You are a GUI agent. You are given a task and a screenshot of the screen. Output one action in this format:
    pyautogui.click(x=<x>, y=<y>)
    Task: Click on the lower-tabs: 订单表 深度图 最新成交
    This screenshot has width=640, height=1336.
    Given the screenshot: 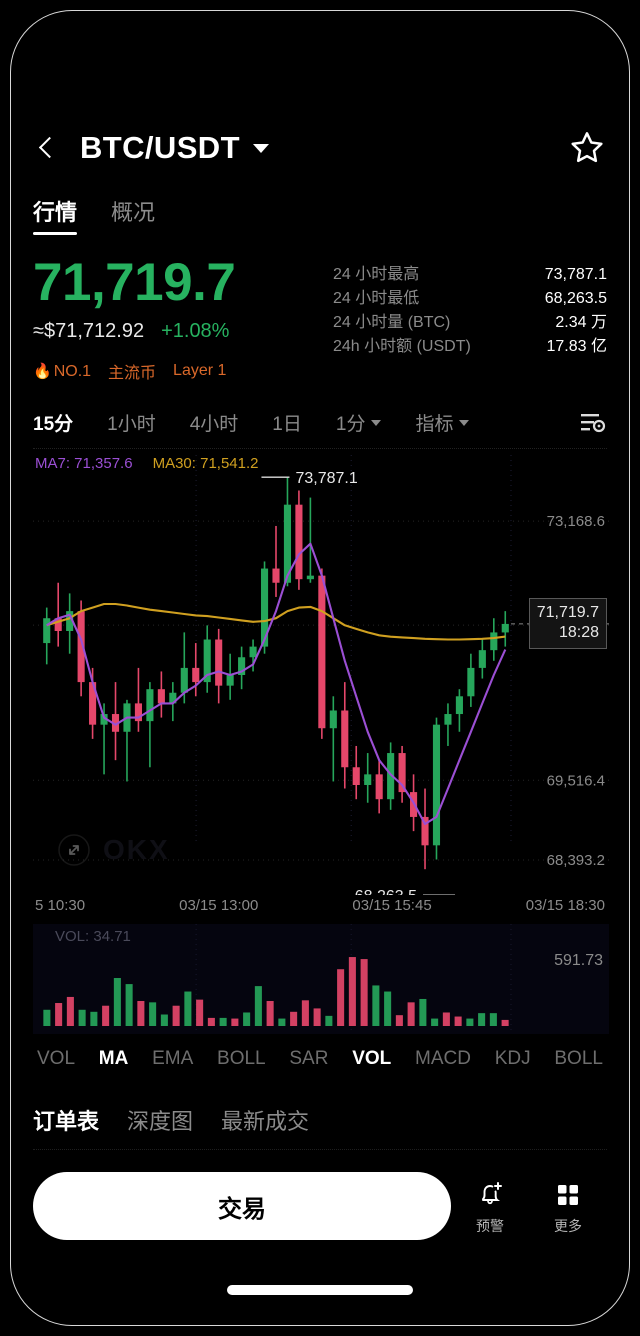 What is the action you would take?
    pyautogui.click(x=320, y=1120)
    